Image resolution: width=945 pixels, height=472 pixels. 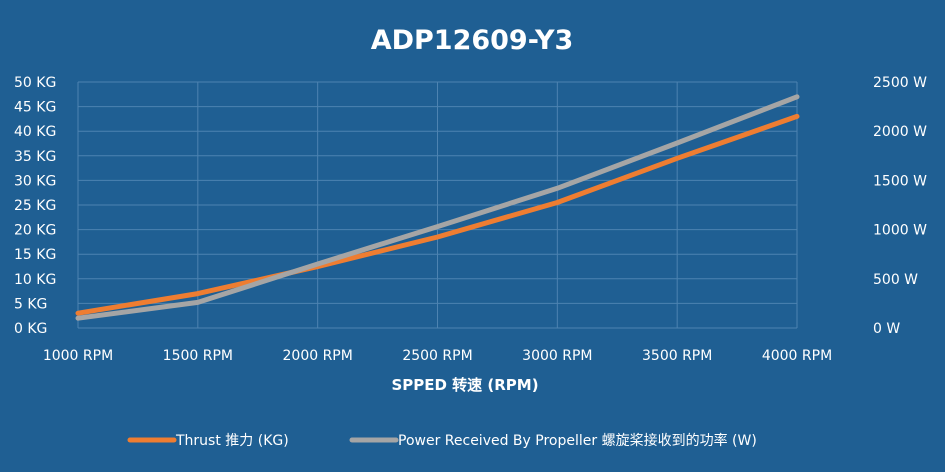 What do you see at coordinates (797, 356) in the screenshot?
I see `x-tick-label: 4000 RPM` at bounding box center [797, 356].